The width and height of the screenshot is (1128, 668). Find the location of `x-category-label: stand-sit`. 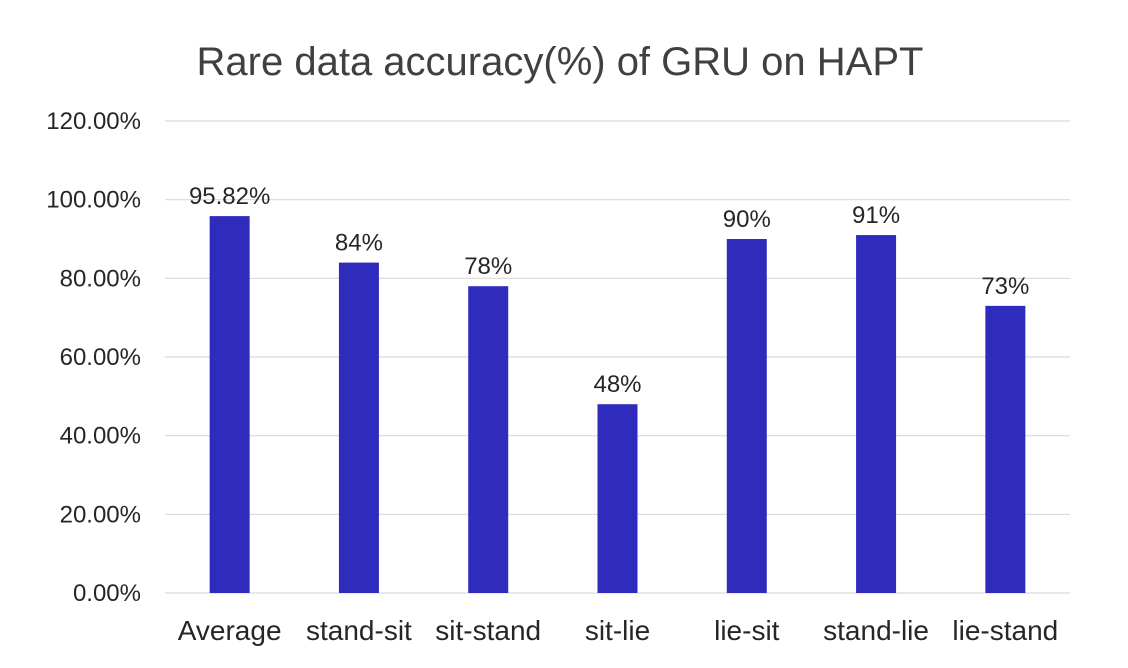

x-category-label: stand-sit is located at coordinates (359, 630).